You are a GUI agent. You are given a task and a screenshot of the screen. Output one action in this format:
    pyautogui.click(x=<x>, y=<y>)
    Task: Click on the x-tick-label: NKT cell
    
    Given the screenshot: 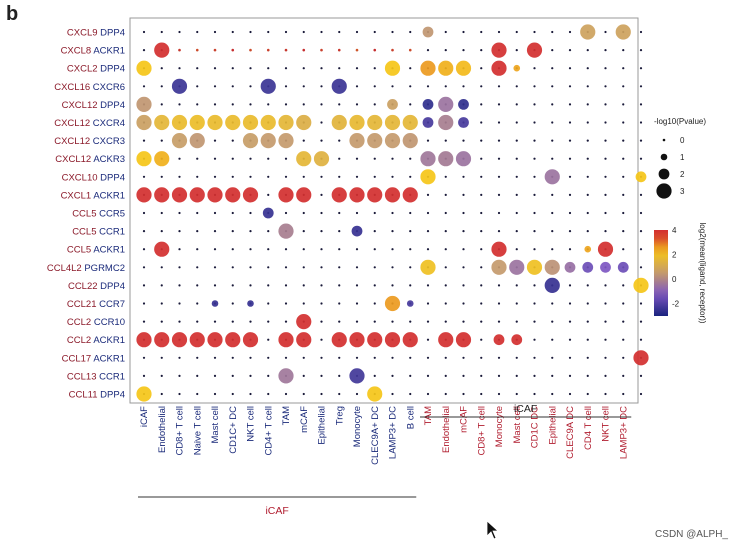 What is the action you would take?
    pyautogui.click(x=606, y=424)
    